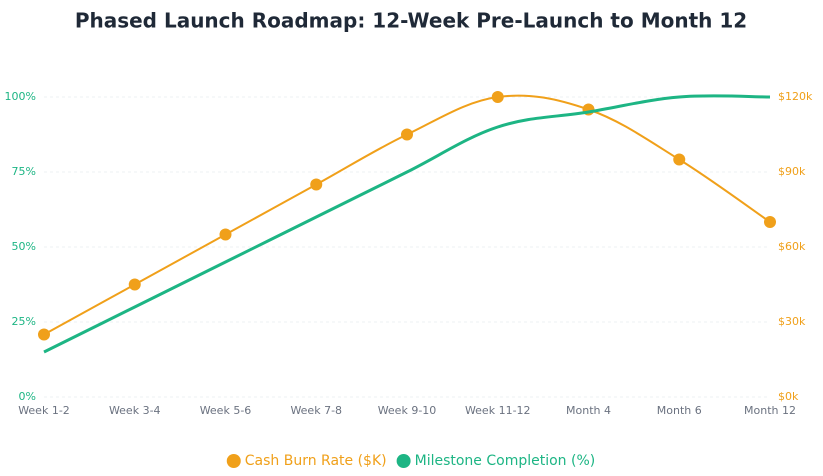  I want to click on y2-tick-label: $30k, so click(792, 321).